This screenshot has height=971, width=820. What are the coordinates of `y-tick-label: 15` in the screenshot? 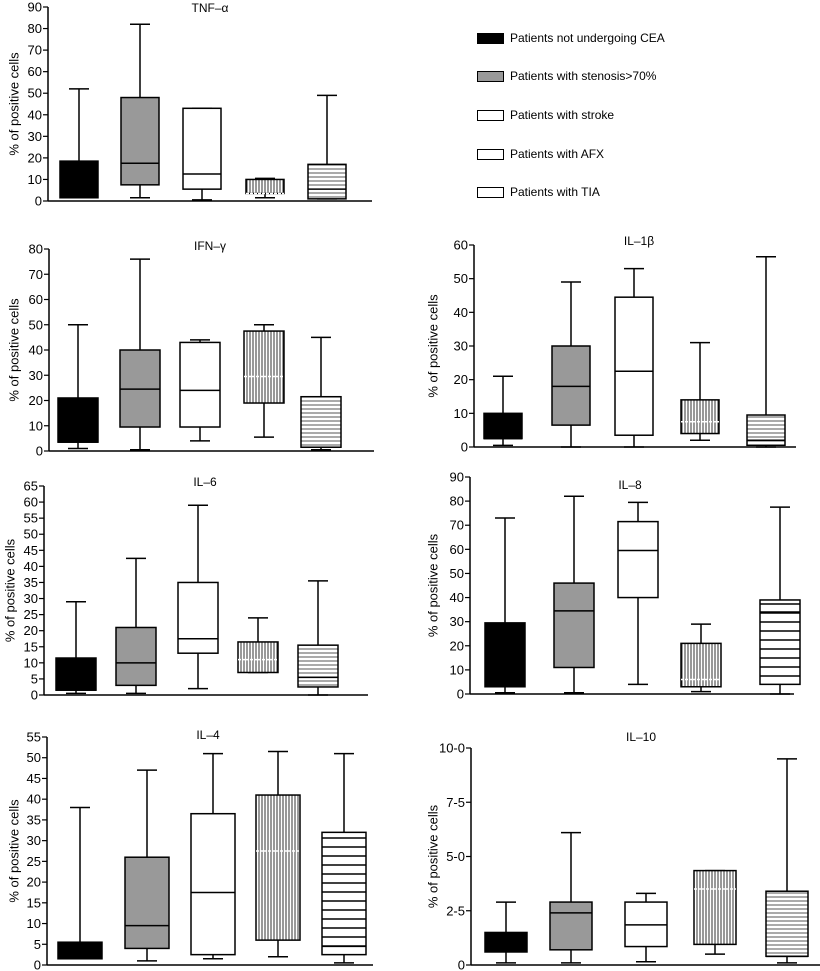 It's located at (31, 646).